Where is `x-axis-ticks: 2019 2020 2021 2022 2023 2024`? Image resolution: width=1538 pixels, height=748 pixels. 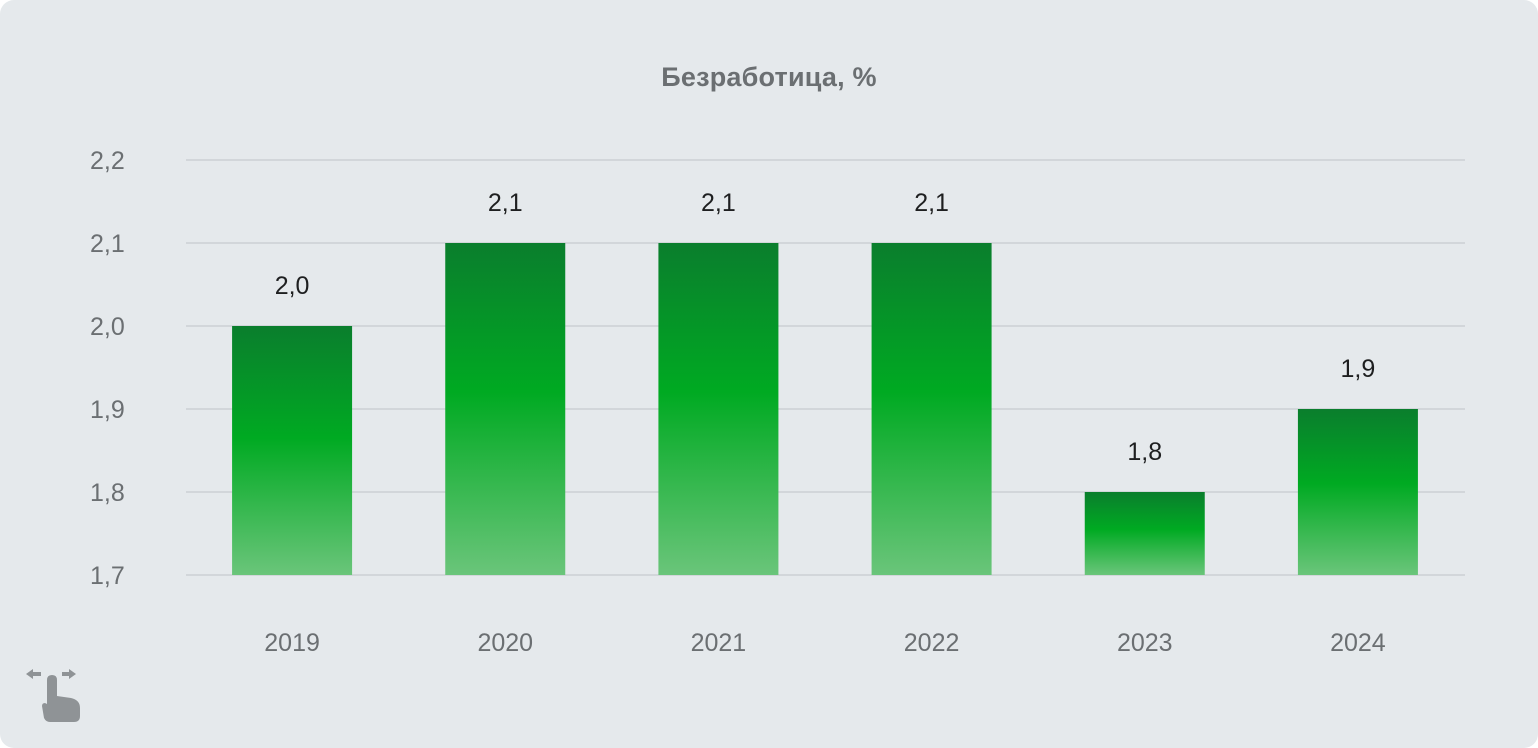 x-axis-ticks: 2019 2020 2021 2022 2023 2024 is located at coordinates (825, 643).